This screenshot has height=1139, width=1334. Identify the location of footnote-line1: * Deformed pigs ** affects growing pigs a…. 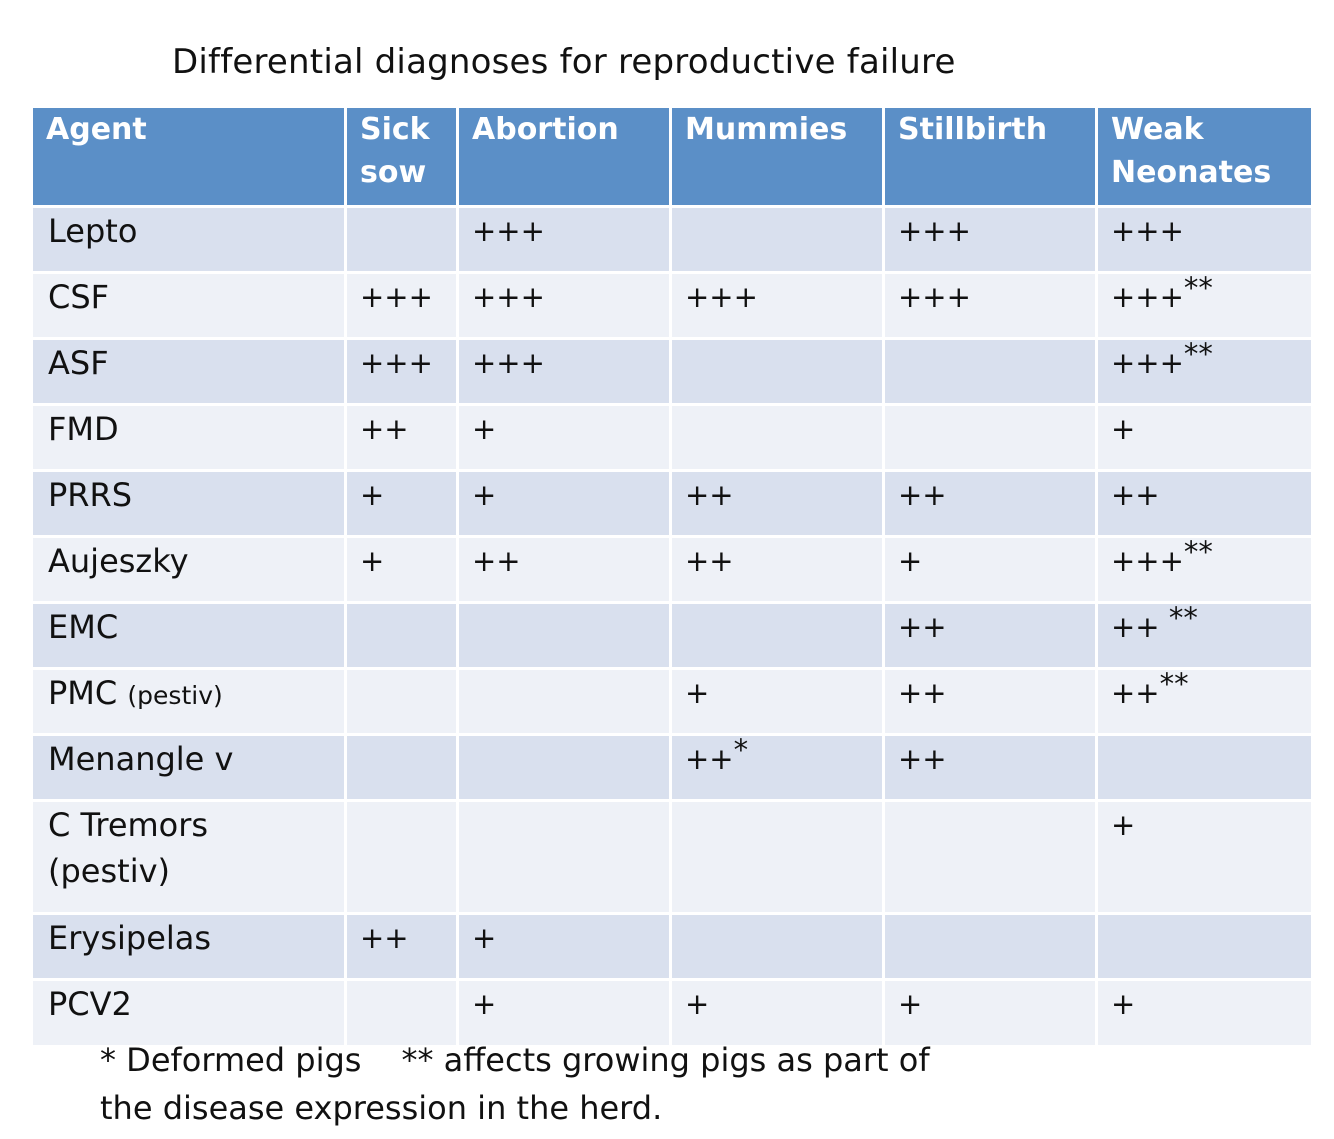
(515, 1060).